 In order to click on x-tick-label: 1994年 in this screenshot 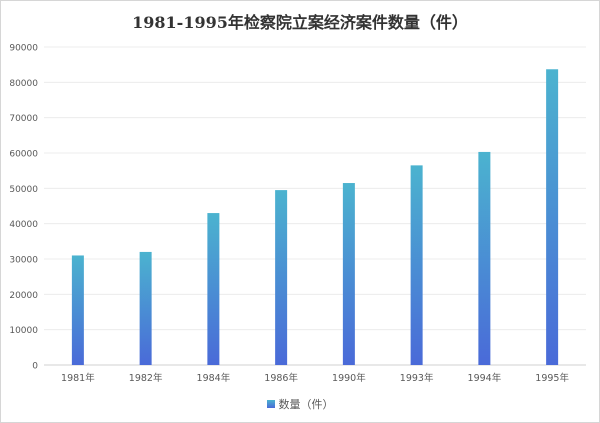, I will do `click(485, 378)`.